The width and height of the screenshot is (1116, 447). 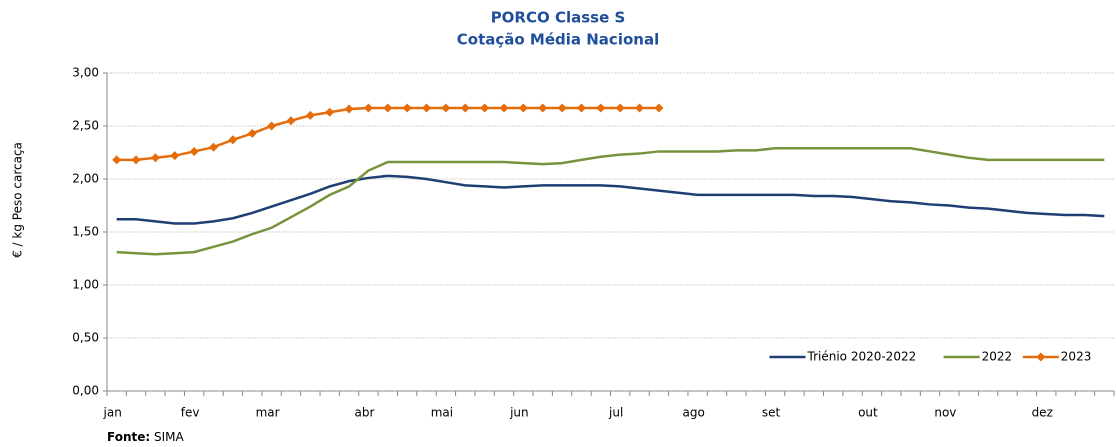 I want to click on legend-label: 2022, so click(x=997, y=357).